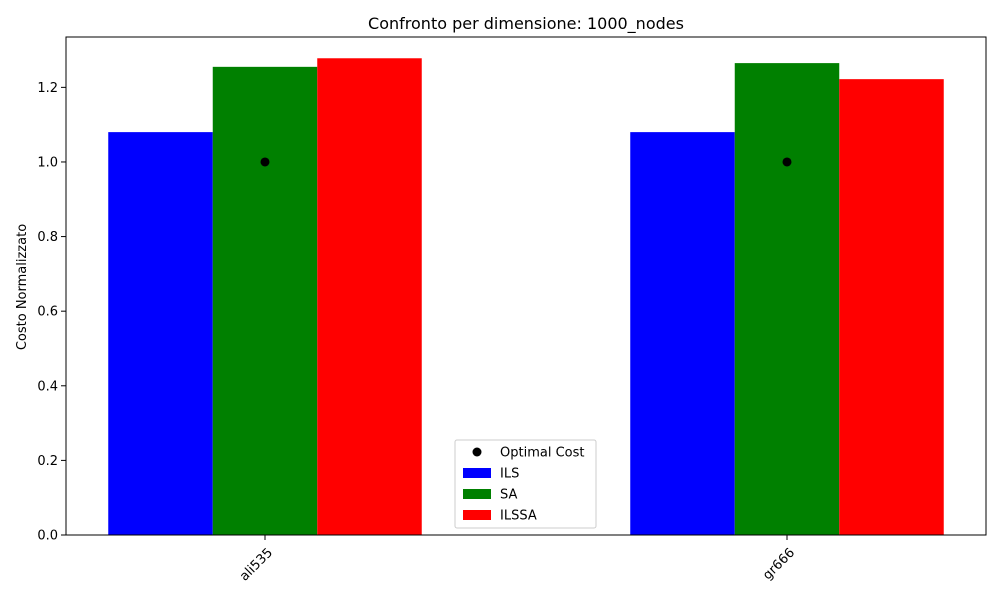  I want to click on chart-title: Confronto per dimensione: 1000_nodes, so click(526, 24).